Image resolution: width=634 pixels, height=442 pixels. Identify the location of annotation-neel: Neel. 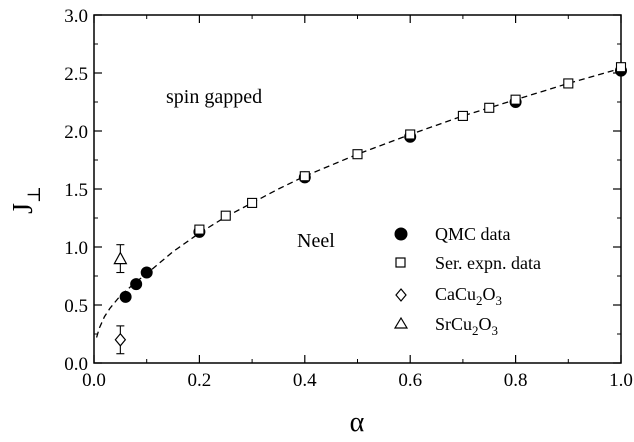
(316, 241).